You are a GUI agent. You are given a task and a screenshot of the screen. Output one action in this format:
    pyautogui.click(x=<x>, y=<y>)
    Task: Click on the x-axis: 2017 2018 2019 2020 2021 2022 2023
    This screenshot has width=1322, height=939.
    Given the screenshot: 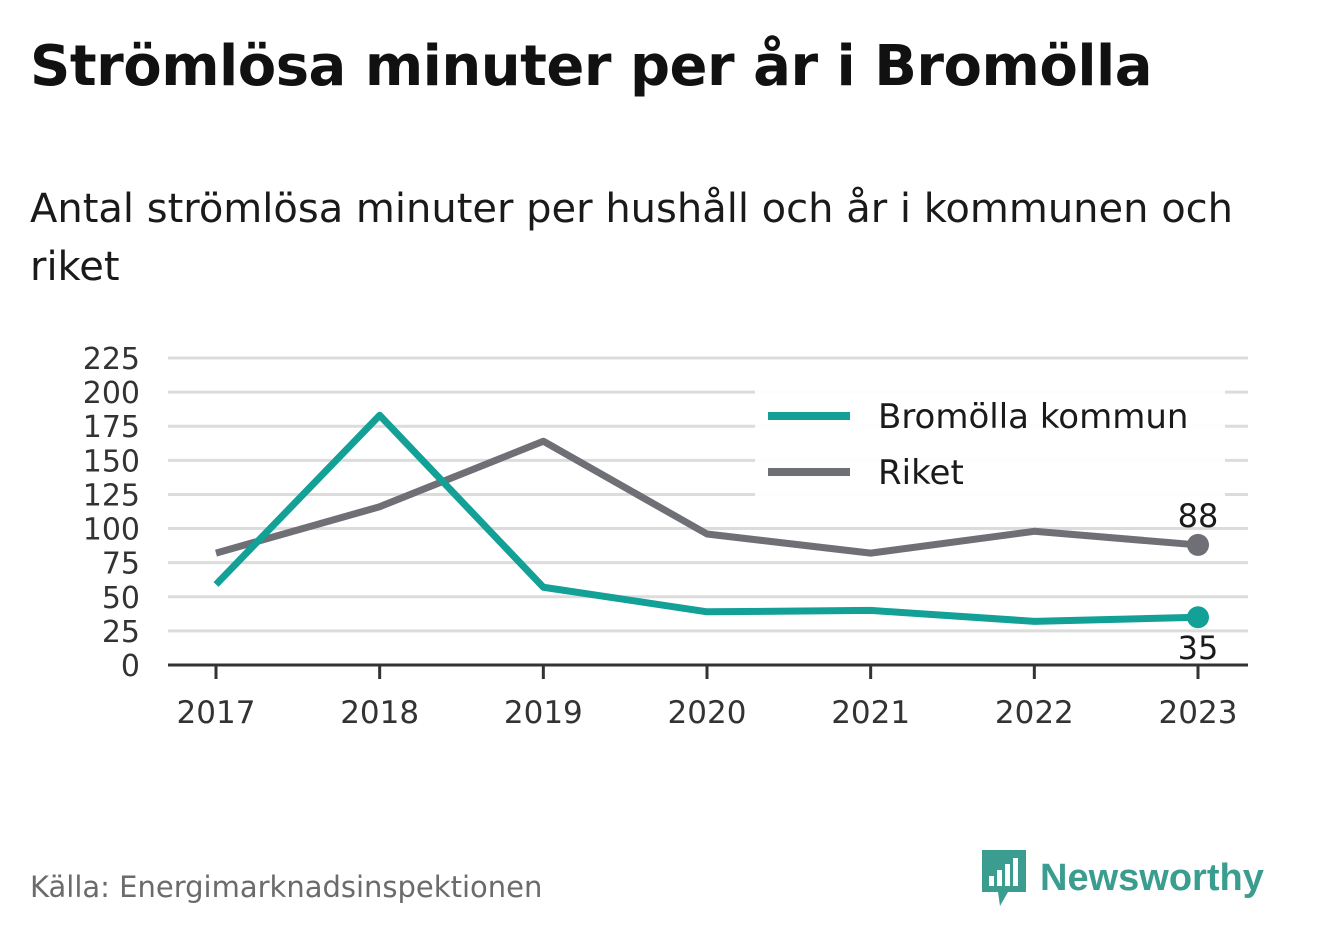 What is the action you would take?
    pyautogui.click(x=708, y=697)
    